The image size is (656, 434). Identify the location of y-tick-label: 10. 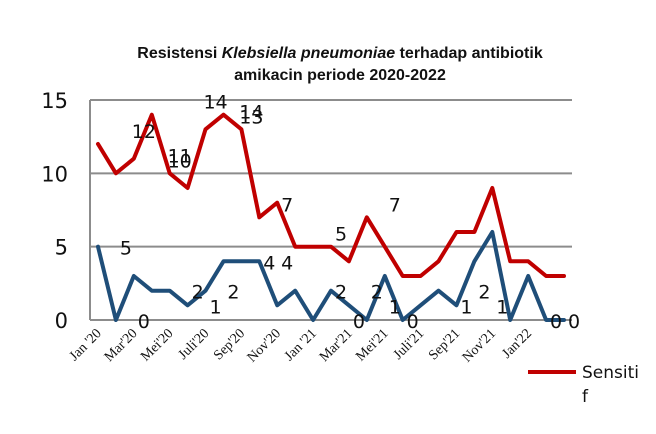
(54, 174).